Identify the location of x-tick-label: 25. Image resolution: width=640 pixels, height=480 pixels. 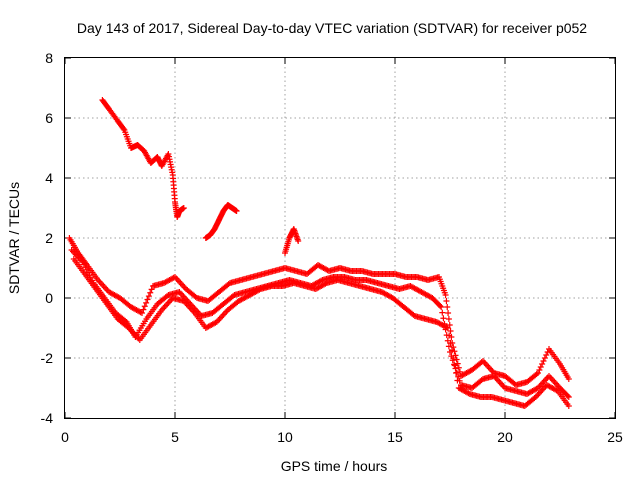
(615, 437).